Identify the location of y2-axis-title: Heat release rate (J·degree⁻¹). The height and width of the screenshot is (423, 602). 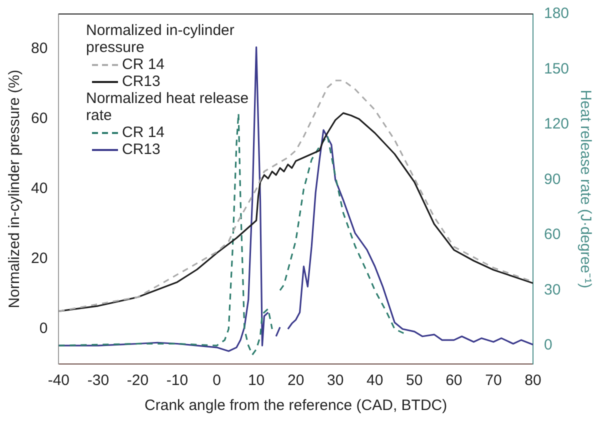
(585, 189).